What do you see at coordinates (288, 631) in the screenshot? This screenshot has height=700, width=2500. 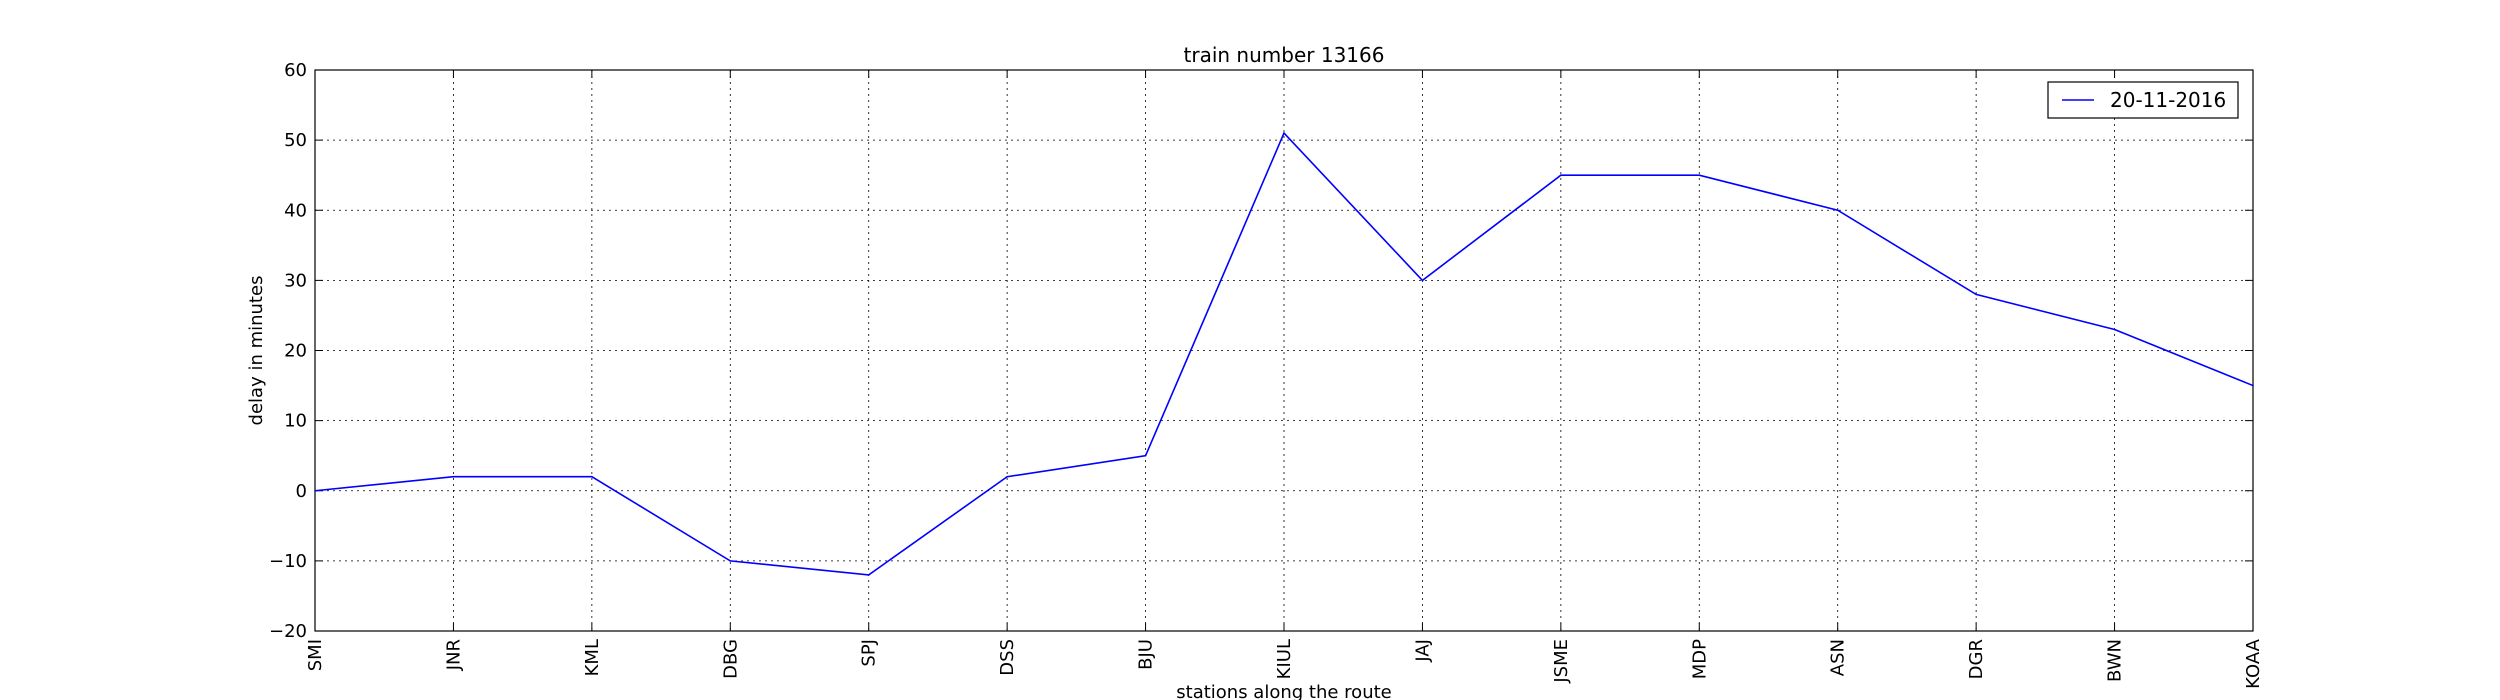 I see `y-tick-label: −20` at bounding box center [288, 631].